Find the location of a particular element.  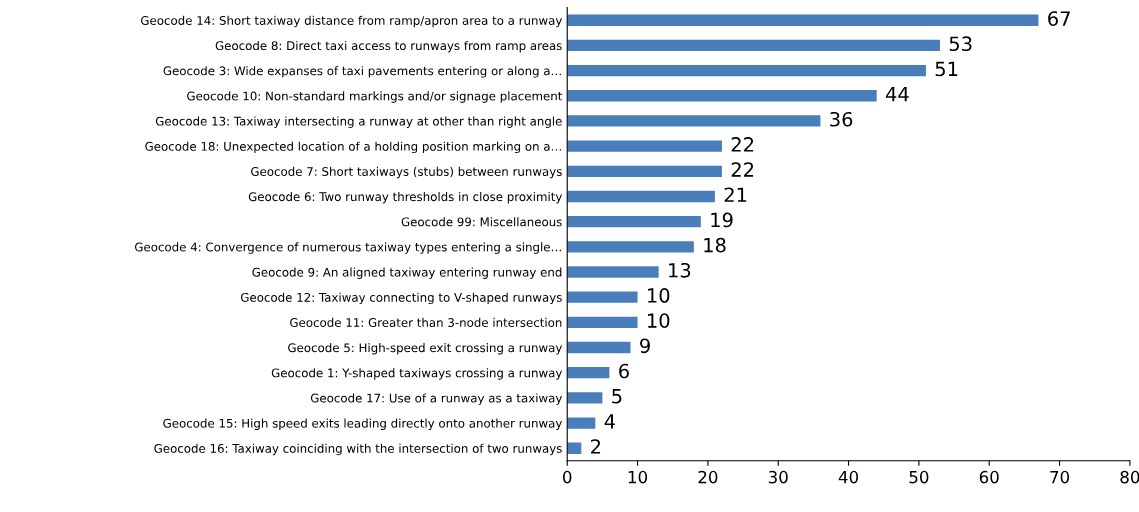

x-tick-label: 0 is located at coordinates (567, 477).